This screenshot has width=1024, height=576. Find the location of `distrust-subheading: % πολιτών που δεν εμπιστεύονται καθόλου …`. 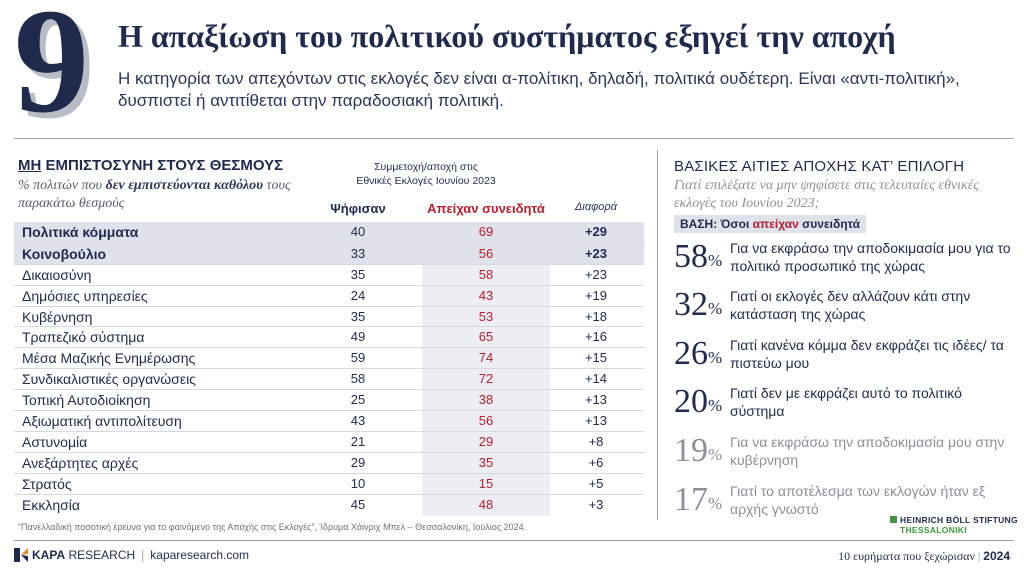

distrust-subheading: % πολιτών που δεν εμπιστεύονται καθόλου … is located at coordinates (178, 195).